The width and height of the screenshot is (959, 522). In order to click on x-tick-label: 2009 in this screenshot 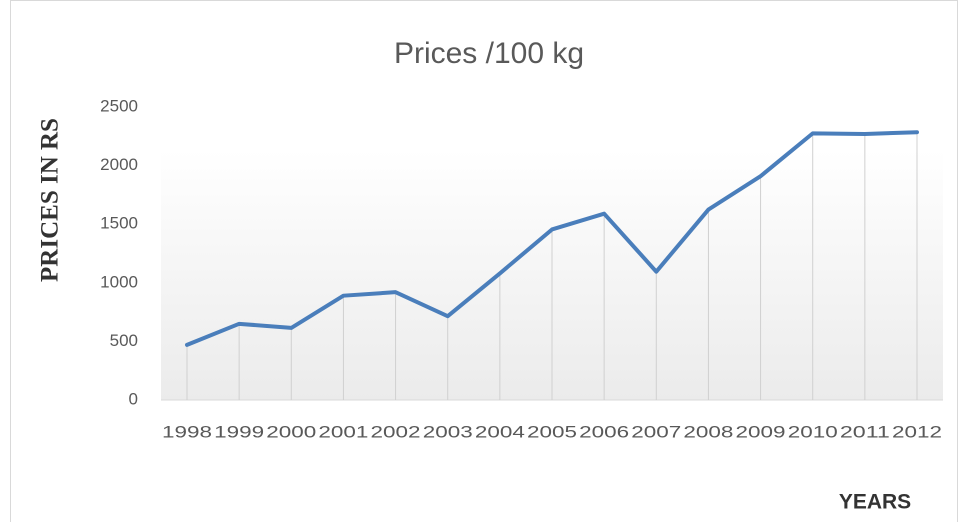, I will do `click(761, 431)`.